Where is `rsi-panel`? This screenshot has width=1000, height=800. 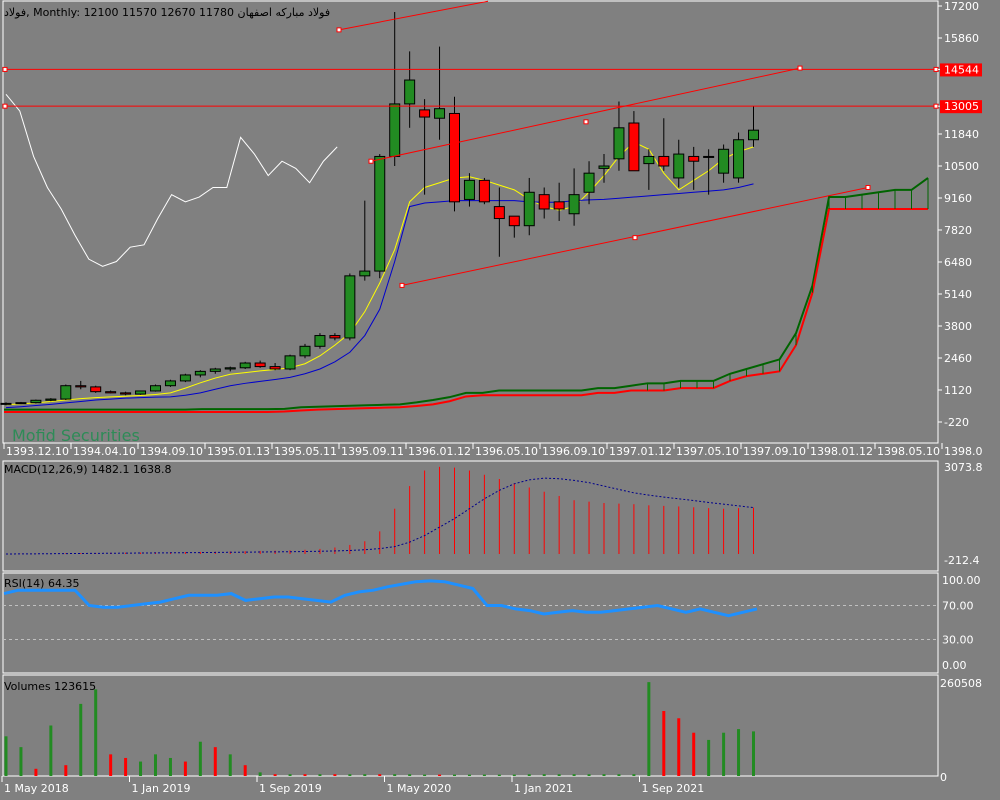 rsi-panel is located at coordinates (470, 623).